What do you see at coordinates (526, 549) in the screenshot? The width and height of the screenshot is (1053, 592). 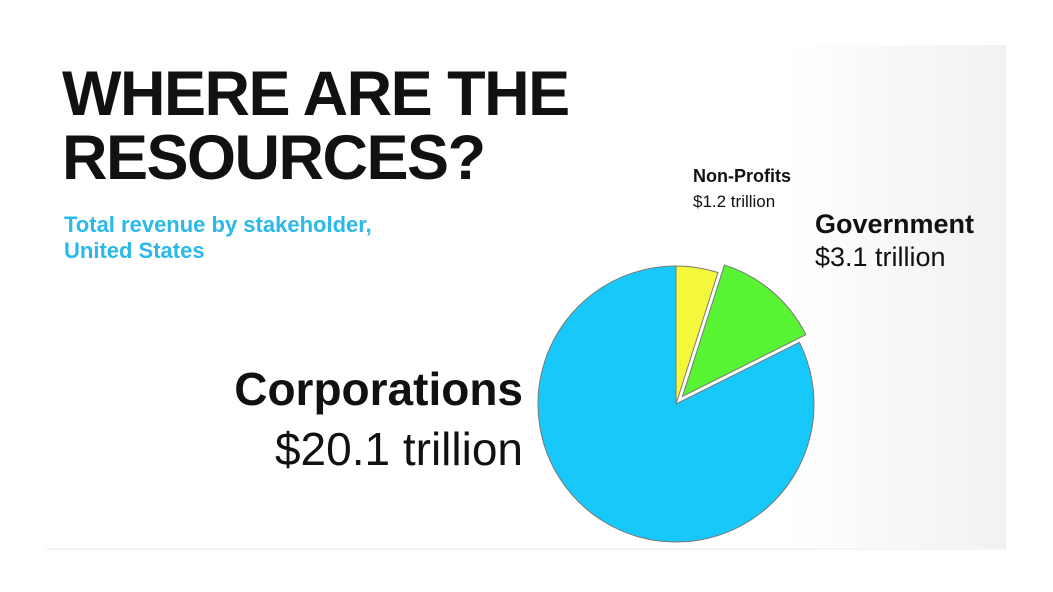 I see `baseline` at bounding box center [526, 549].